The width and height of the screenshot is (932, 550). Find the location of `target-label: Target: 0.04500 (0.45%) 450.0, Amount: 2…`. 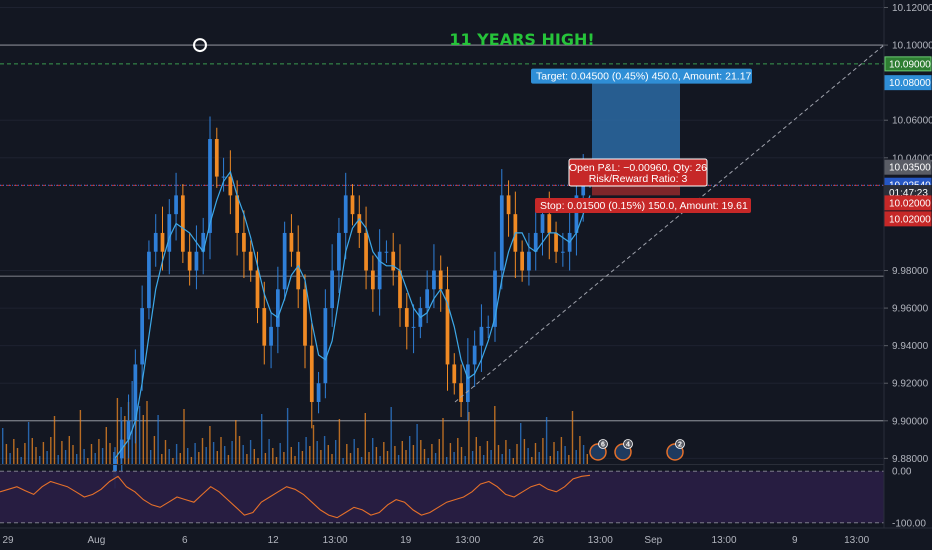

target-label: Target: 0.04500 (0.45%) 450.0, Amount: 2… is located at coordinates (641, 76).